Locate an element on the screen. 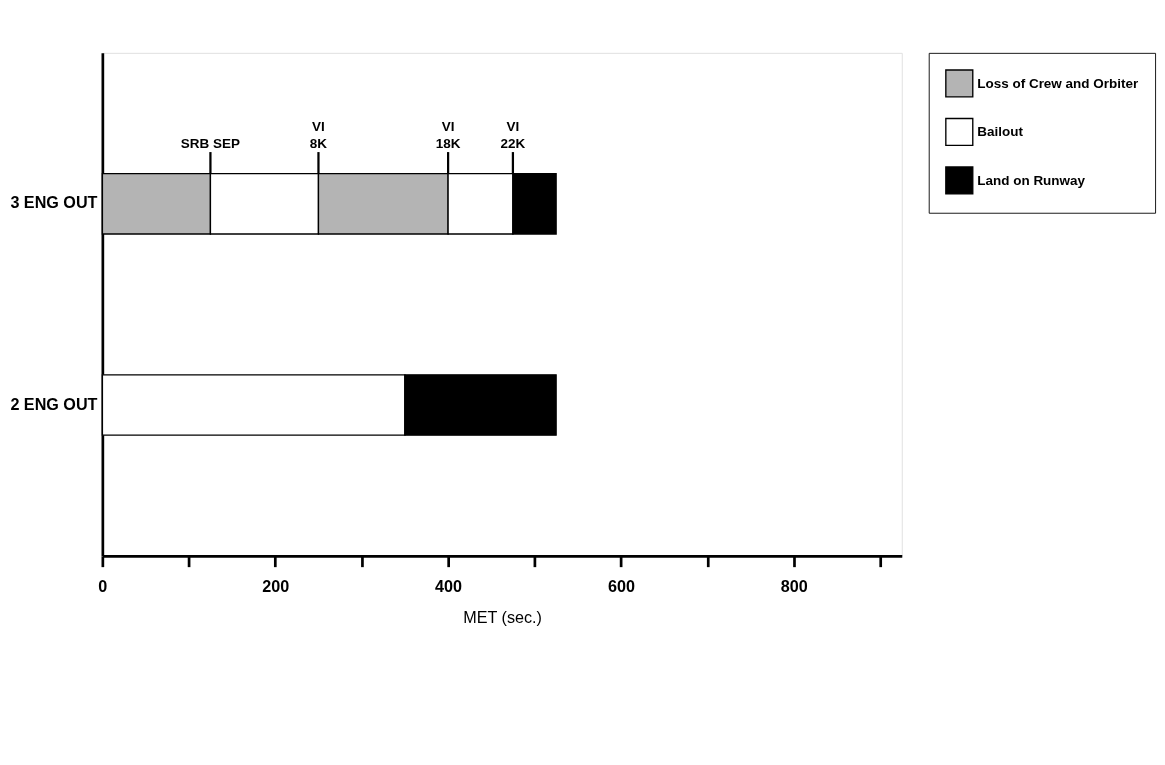 Image resolution: width=1165 pixels, height=765 pixels. annotation: SRB SEP is located at coordinates (210, 143).